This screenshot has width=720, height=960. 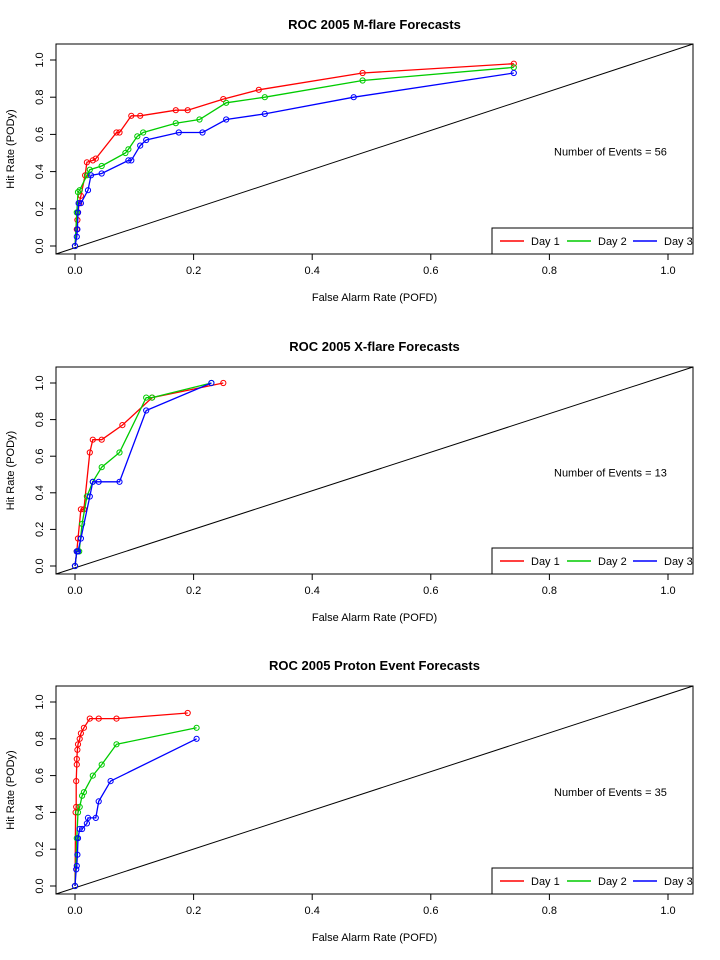 I want to click on chart-title: ROC 2005 X-flare Forecasts, so click(x=374, y=346).